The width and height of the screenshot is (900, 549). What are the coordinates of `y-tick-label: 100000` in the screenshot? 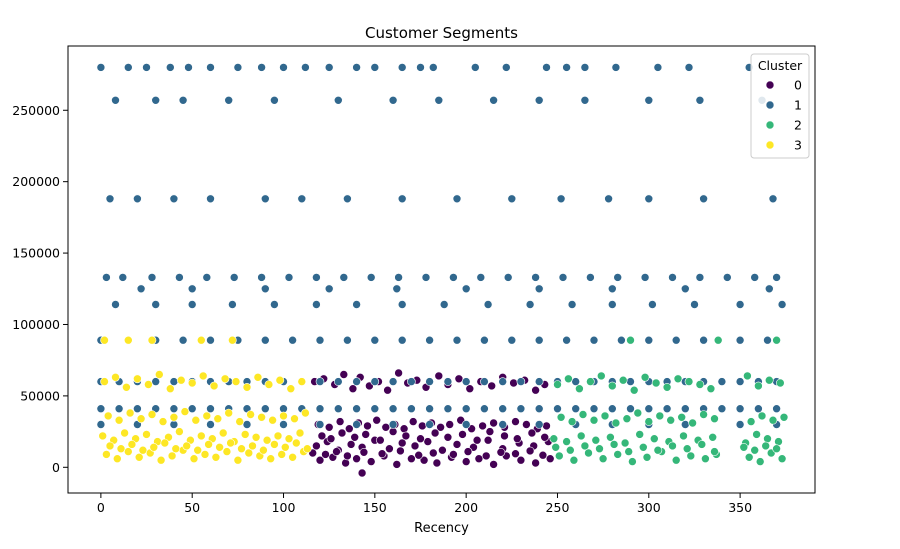 It's located at (36, 324).